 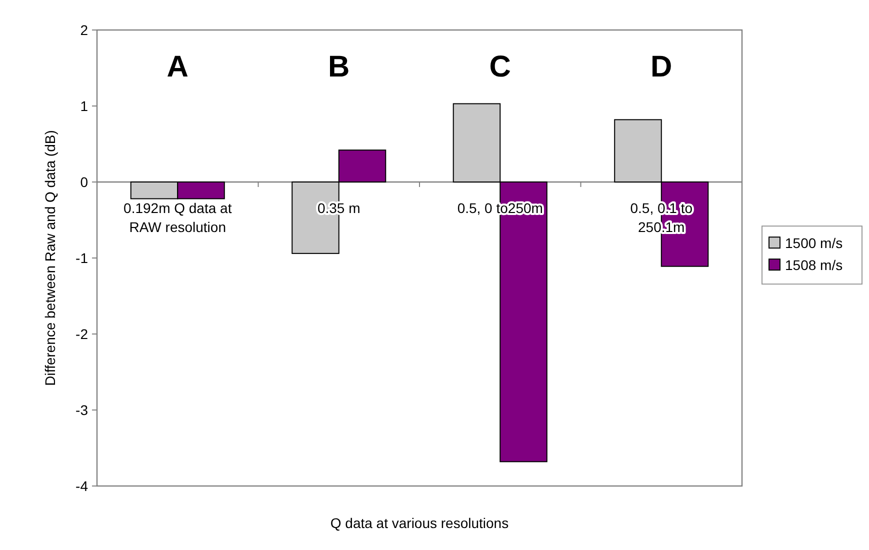 What do you see at coordinates (814, 264) in the screenshot?
I see `legend-label: 1508 m/s` at bounding box center [814, 264].